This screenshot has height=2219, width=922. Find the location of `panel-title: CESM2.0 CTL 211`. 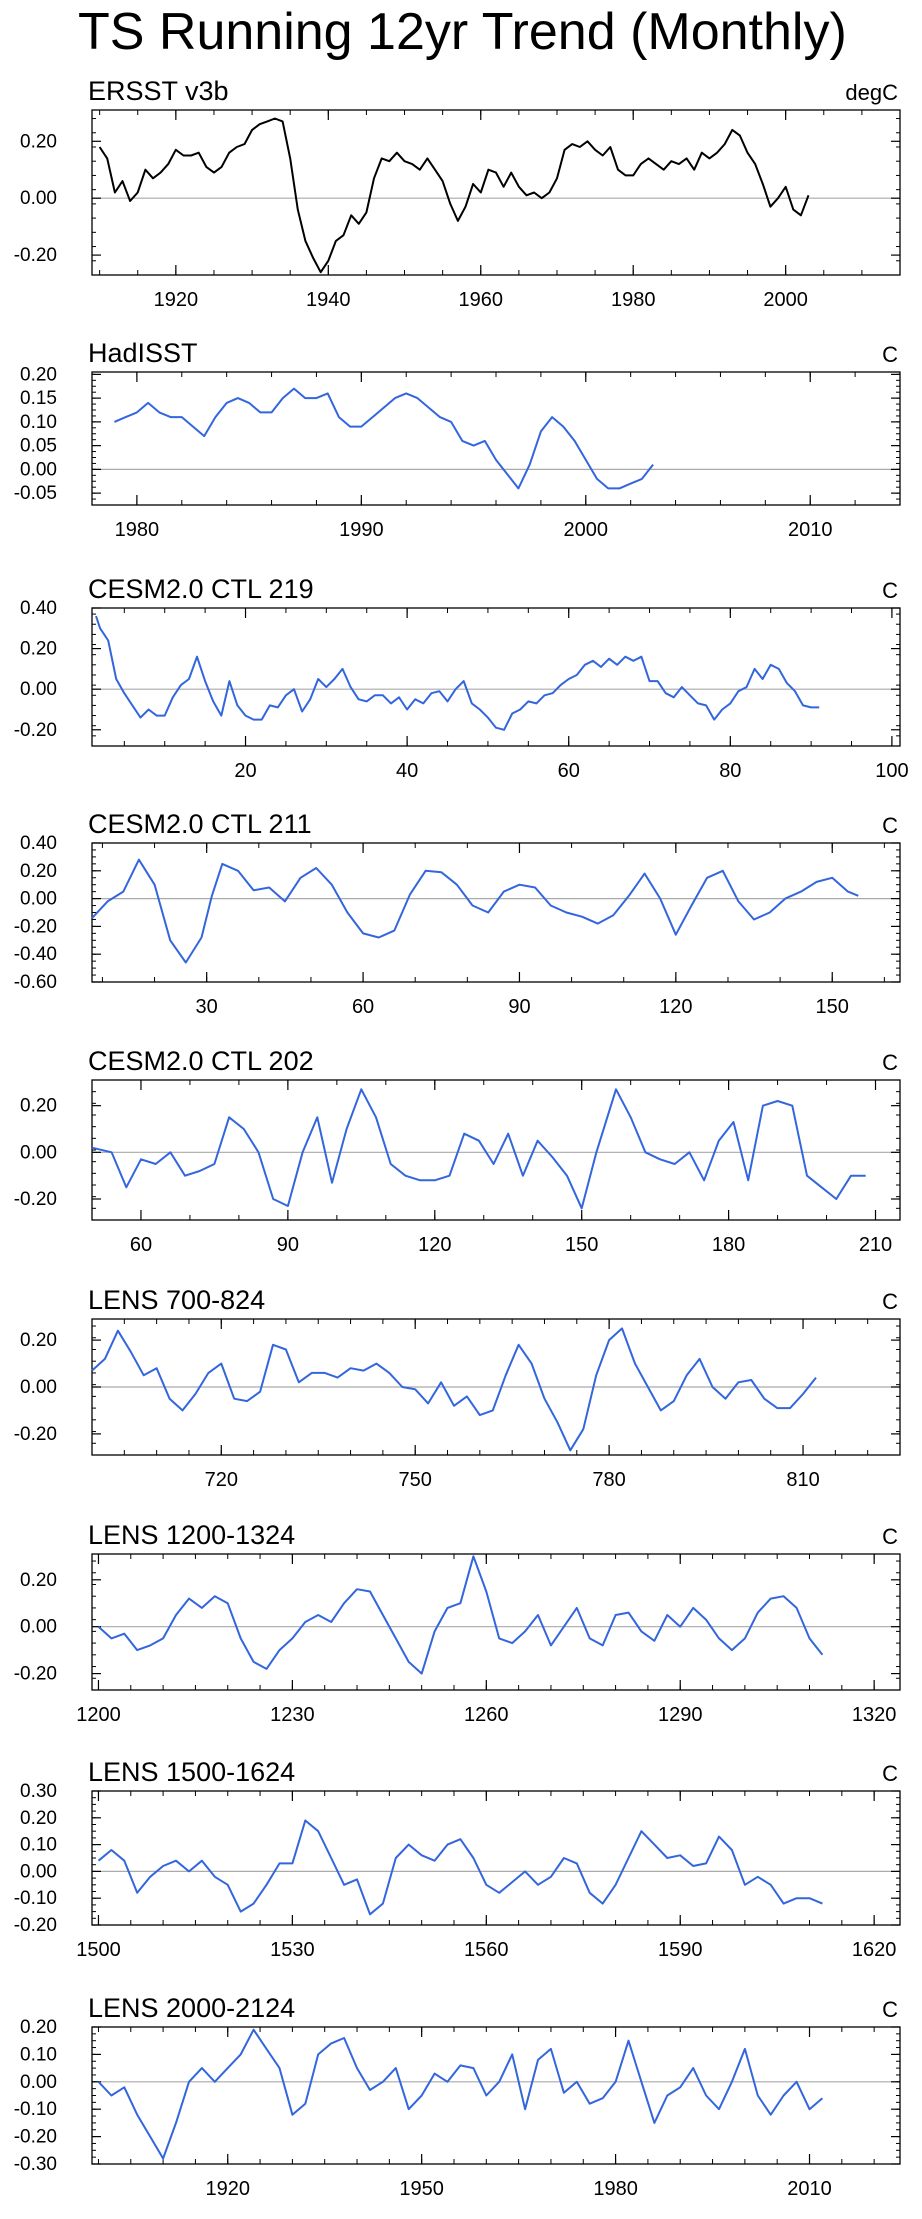

panel-title: CESM2.0 CTL 211 is located at coordinates (200, 824).